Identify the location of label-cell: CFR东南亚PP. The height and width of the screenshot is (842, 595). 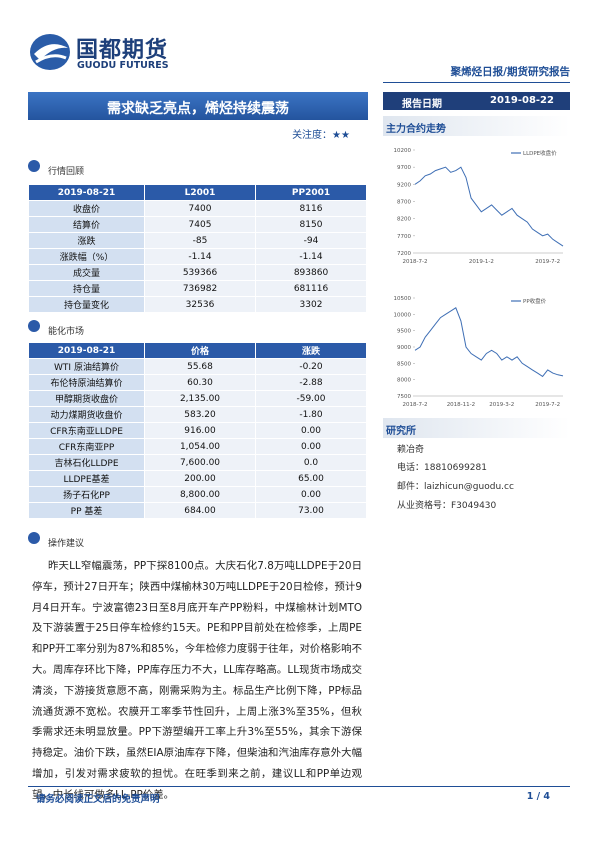
(86, 446).